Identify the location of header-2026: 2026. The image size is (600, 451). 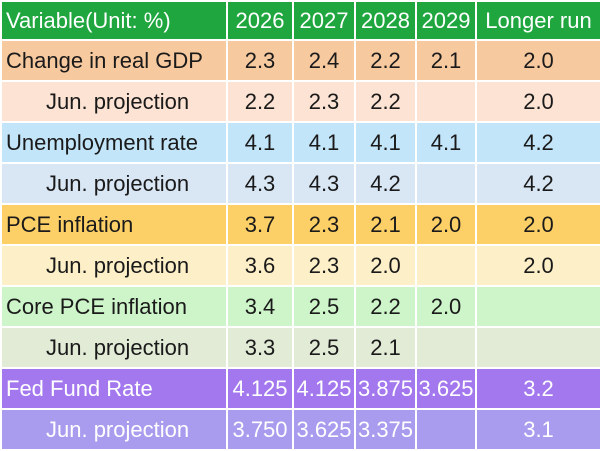
(260, 20).